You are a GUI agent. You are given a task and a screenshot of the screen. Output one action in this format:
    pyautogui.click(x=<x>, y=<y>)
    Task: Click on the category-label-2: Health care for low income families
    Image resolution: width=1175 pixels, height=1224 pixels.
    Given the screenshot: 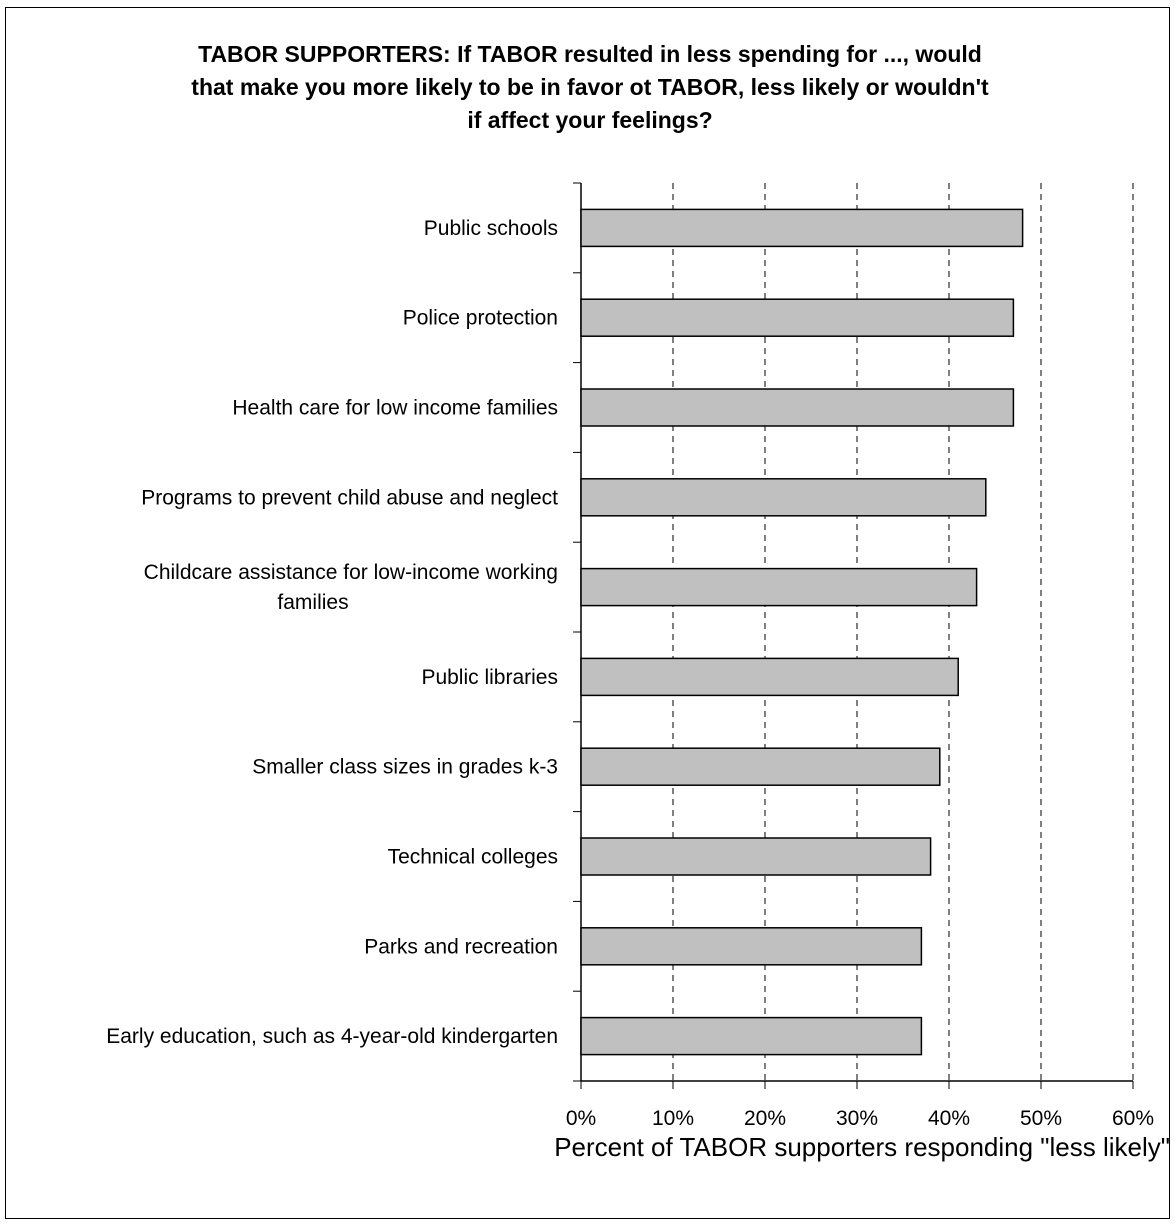 What is the action you would take?
    pyautogui.click(x=395, y=408)
    